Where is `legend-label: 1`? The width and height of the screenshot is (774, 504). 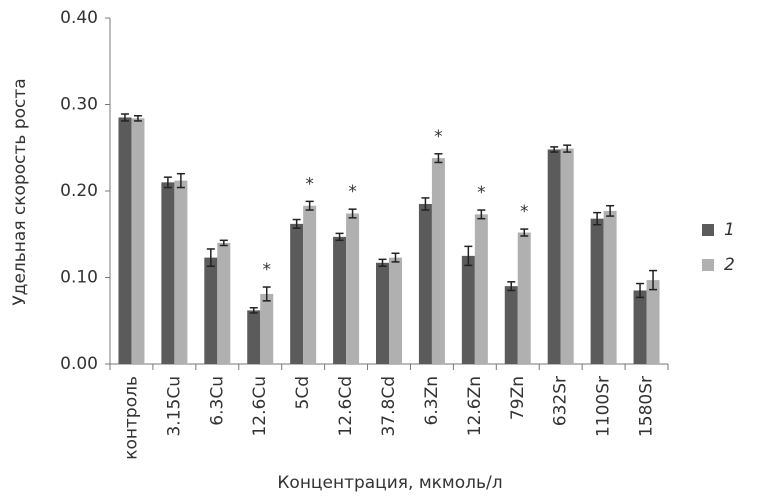
legend-label: 1 is located at coordinates (729, 230).